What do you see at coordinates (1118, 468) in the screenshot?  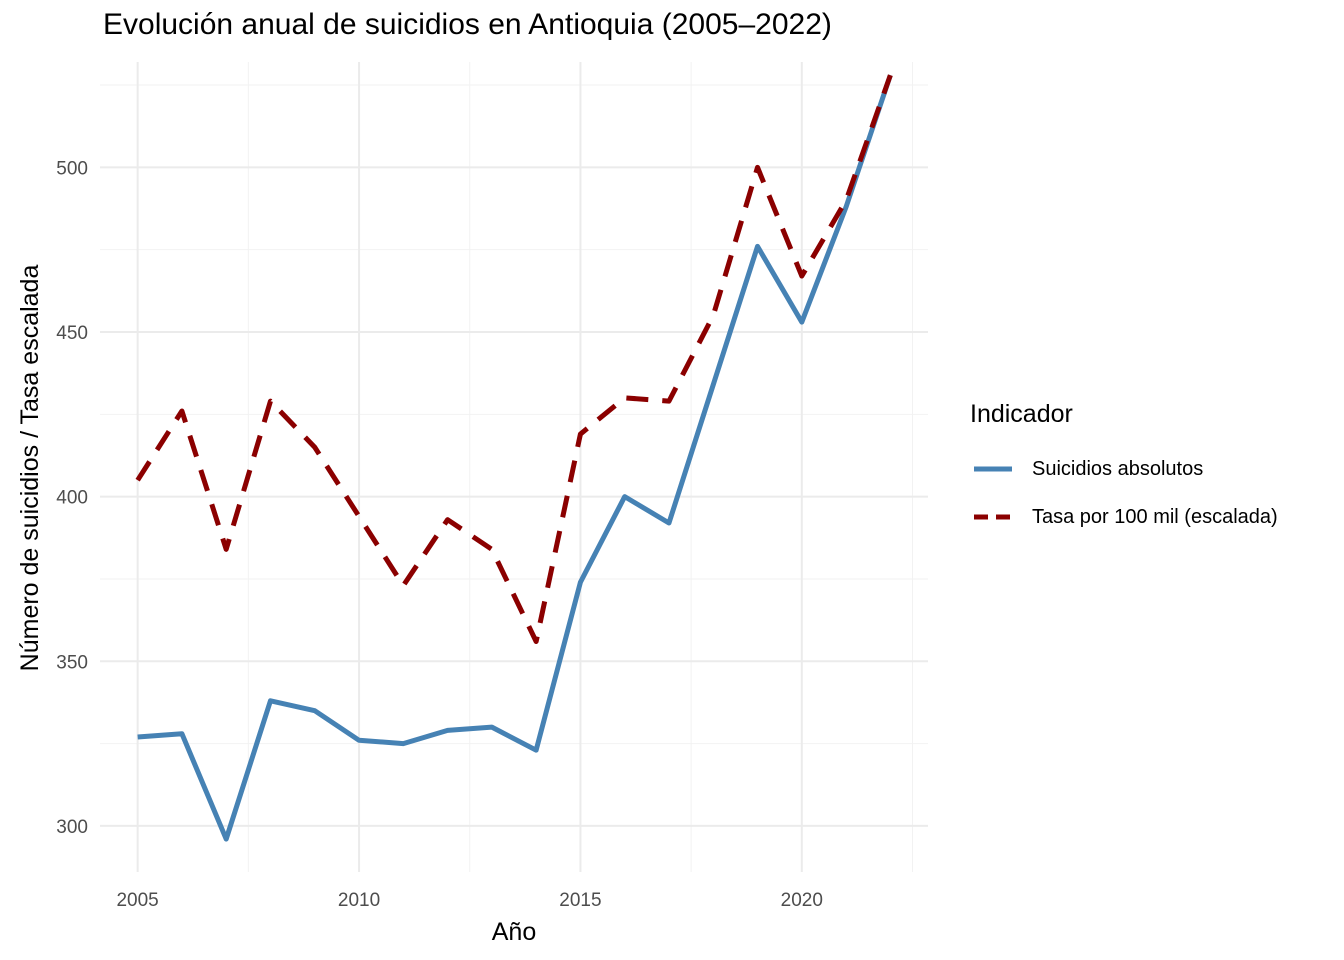 I see `legend-label: Suicidios absolutos` at bounding box center [1118, 468].